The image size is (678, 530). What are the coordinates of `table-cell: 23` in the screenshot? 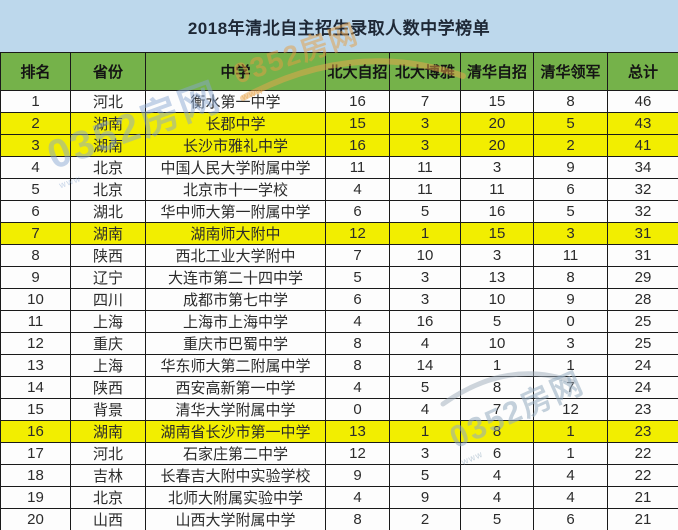 It's located at (642, 409).